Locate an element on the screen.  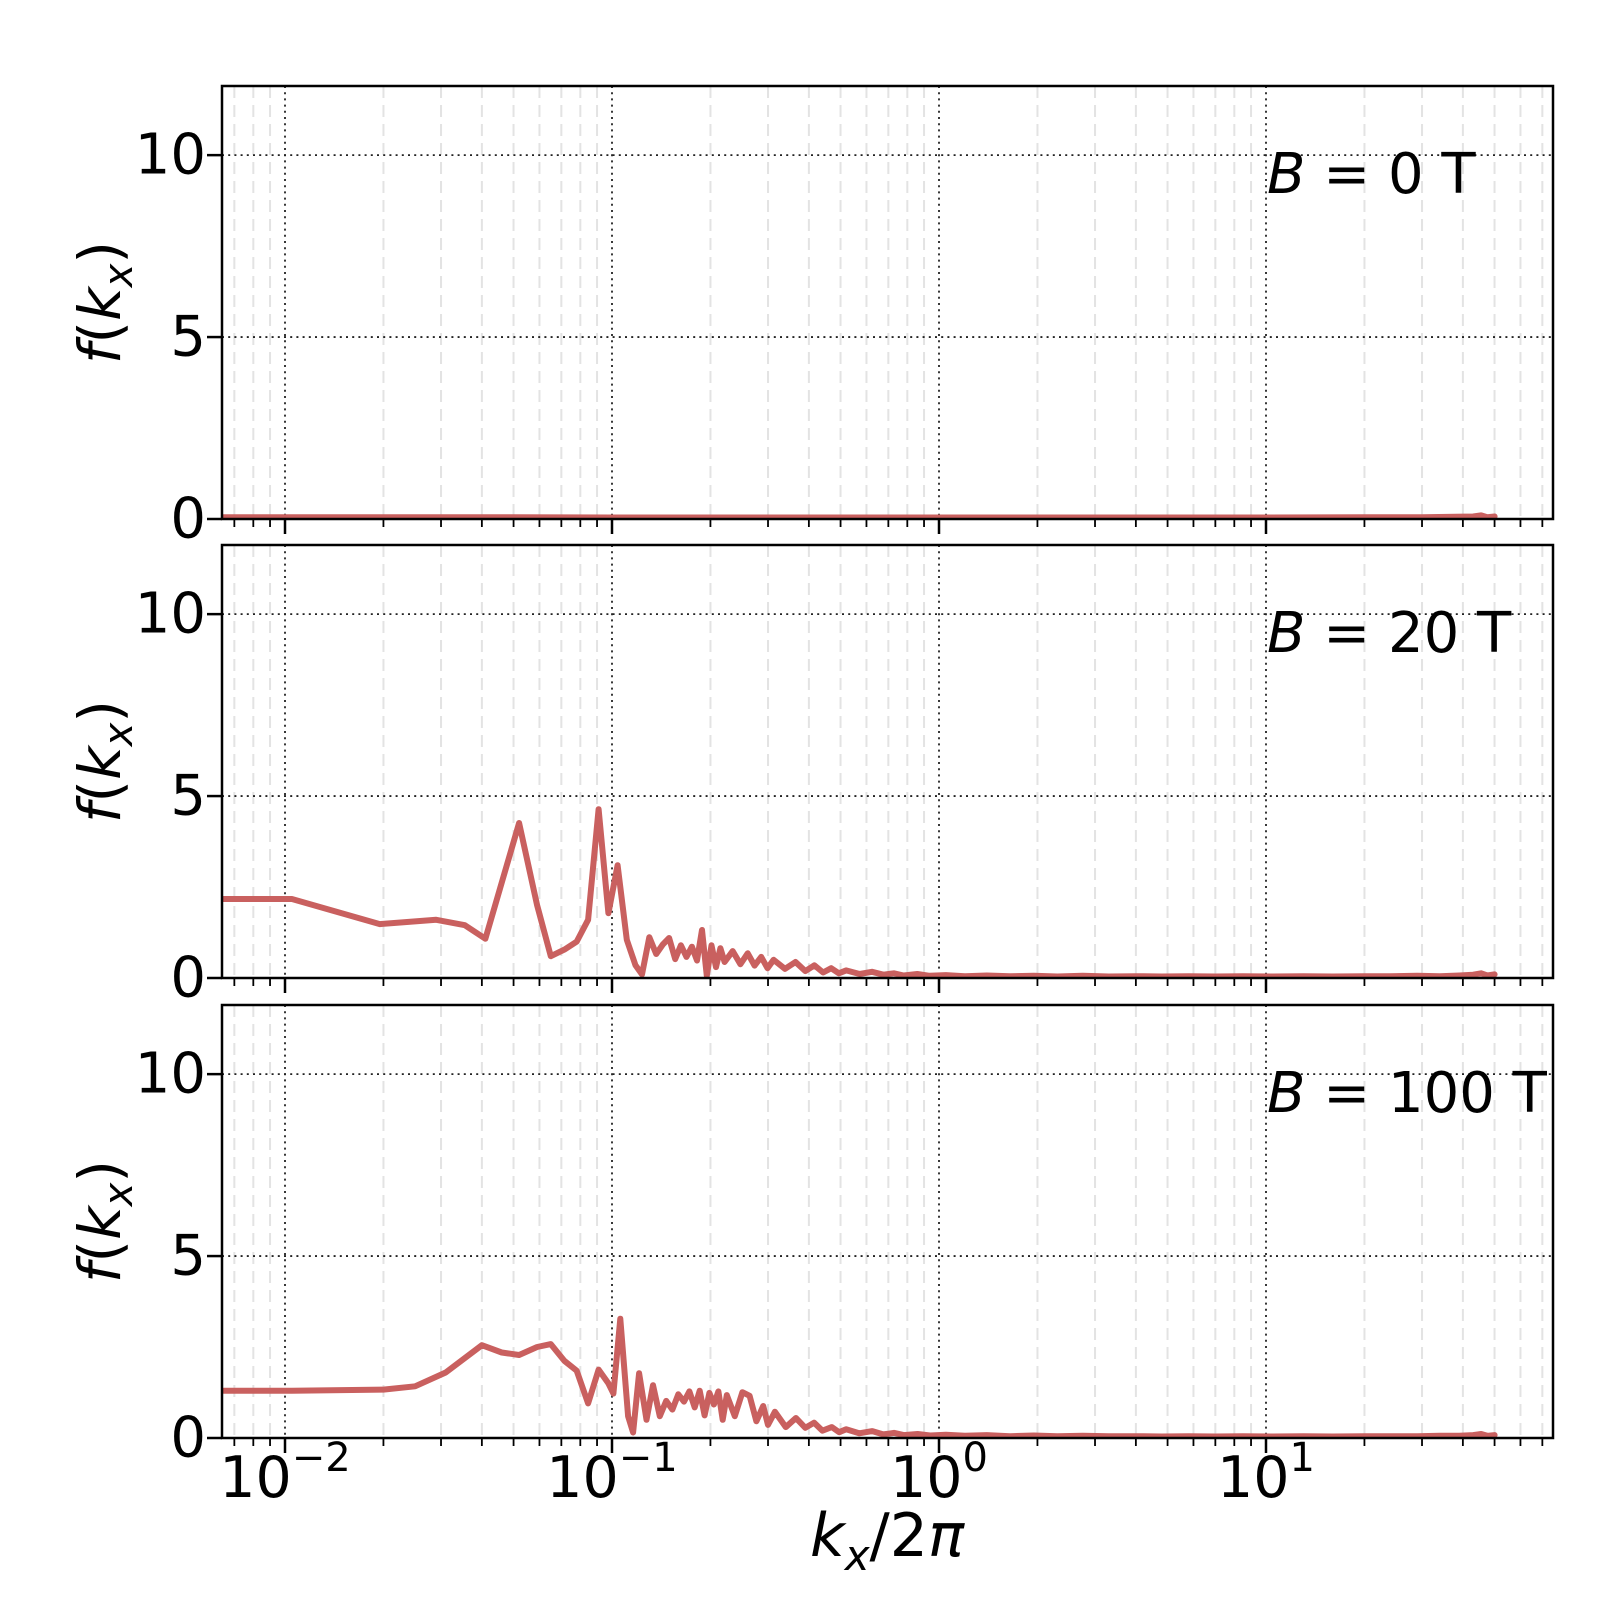
panel-label: B = 100 T is located at coordinates (1407, 1093).